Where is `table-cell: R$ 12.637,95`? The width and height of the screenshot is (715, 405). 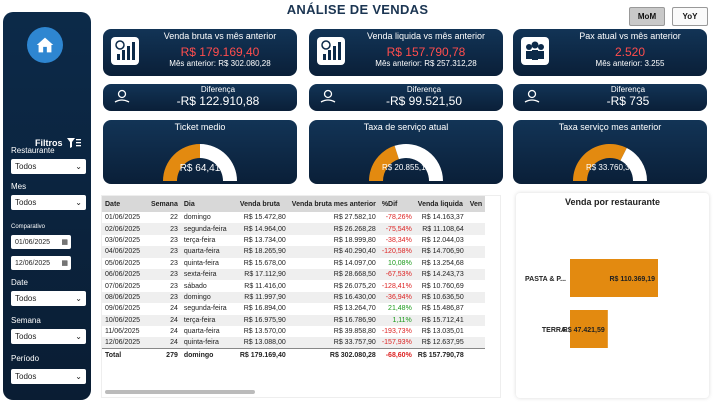 table-cell: R$ 12.637,95 is located at coordinates (440, 343).